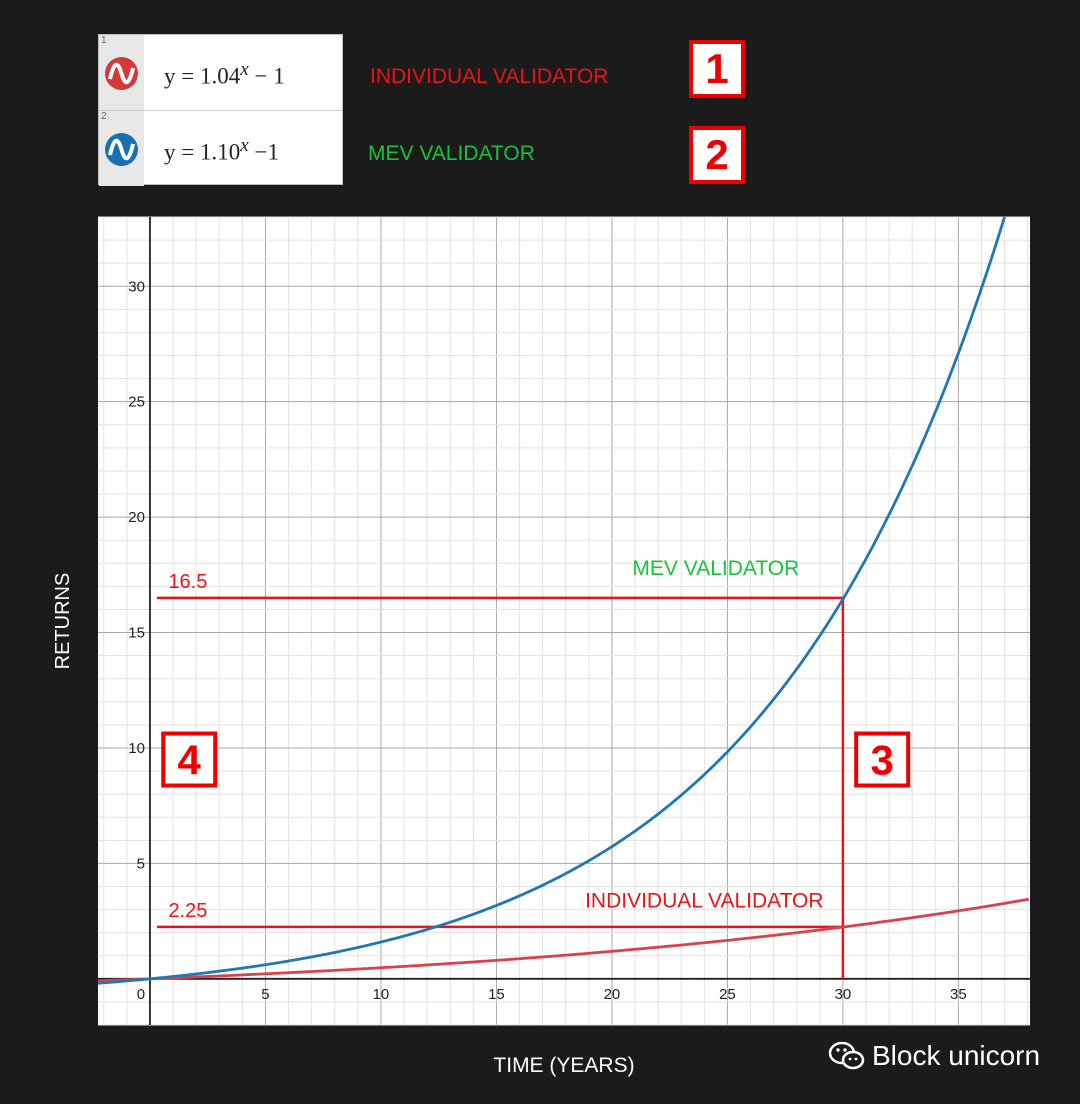 Image resolution: width=1080 pixels, height=1104 pixels. What do you see at coordinates (704, 900) in the screenshot?
I see `curve-label: INDIVIDUAL VALIDATOR` at bounding box center [704, 900].